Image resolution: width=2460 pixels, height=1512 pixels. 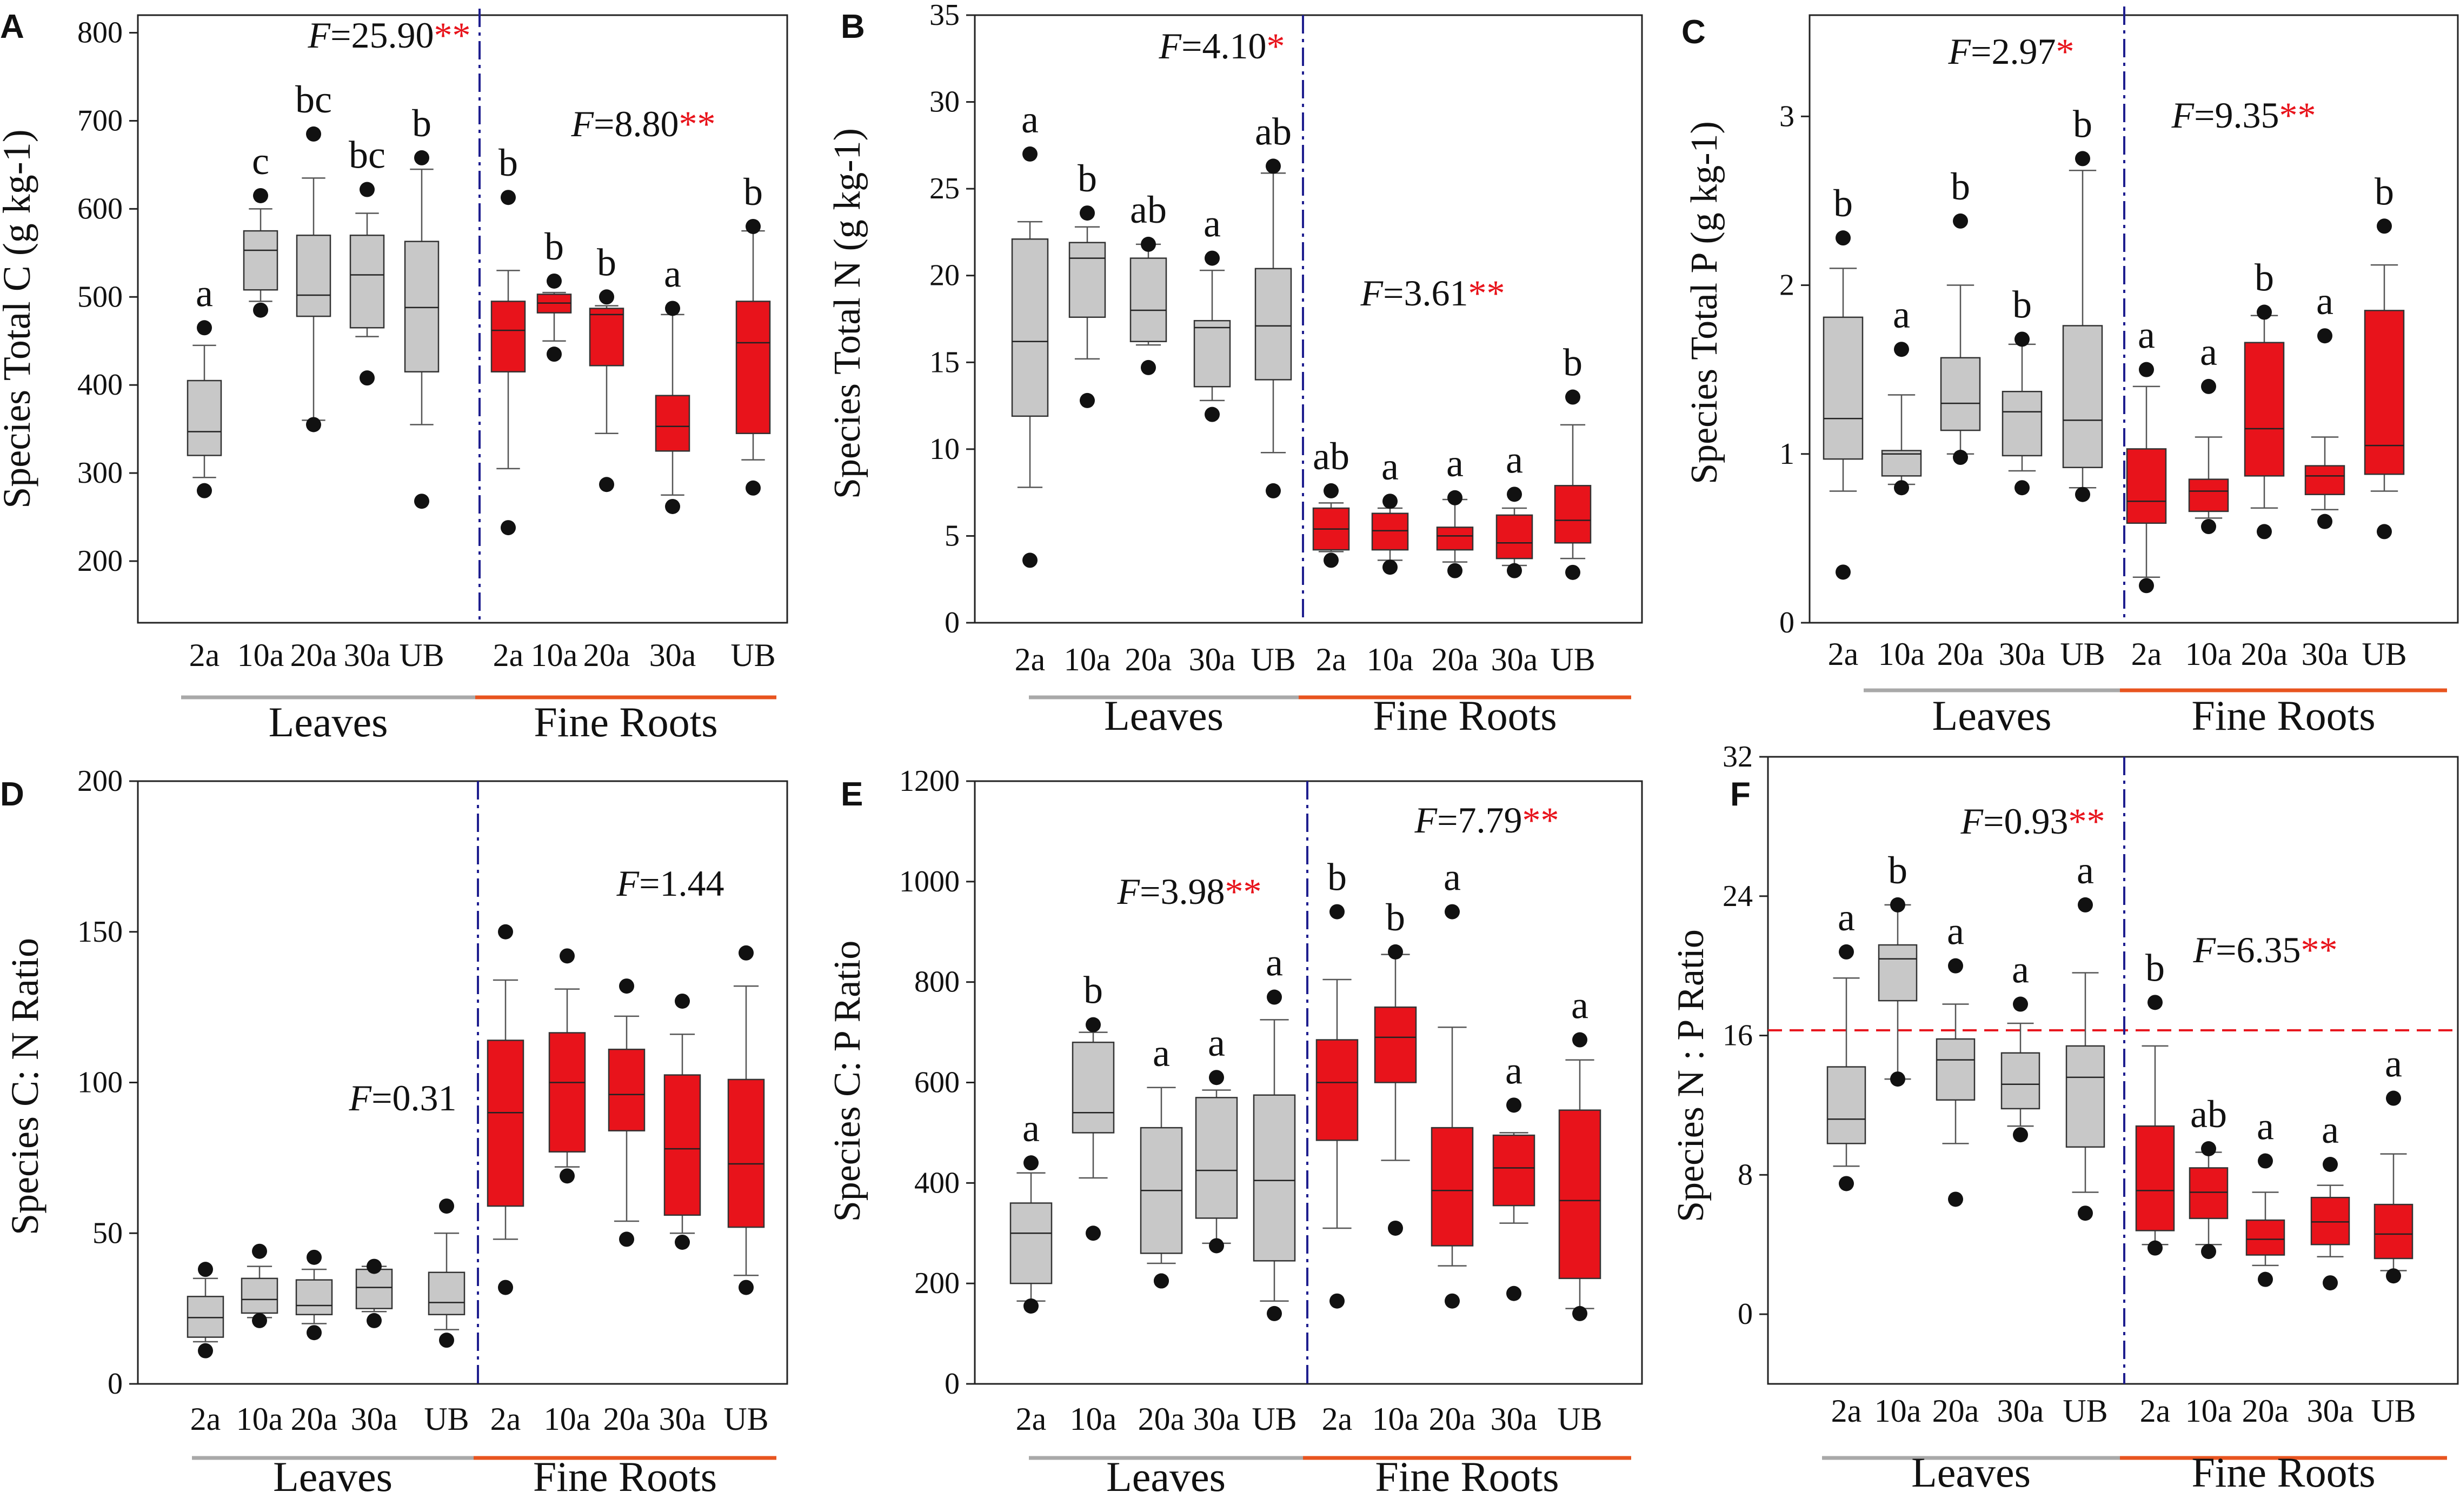 What do you see at coordinates (367, 403) in the screenshot?
I see `box-30a: bc 30a` at bounding box center [367, 403].